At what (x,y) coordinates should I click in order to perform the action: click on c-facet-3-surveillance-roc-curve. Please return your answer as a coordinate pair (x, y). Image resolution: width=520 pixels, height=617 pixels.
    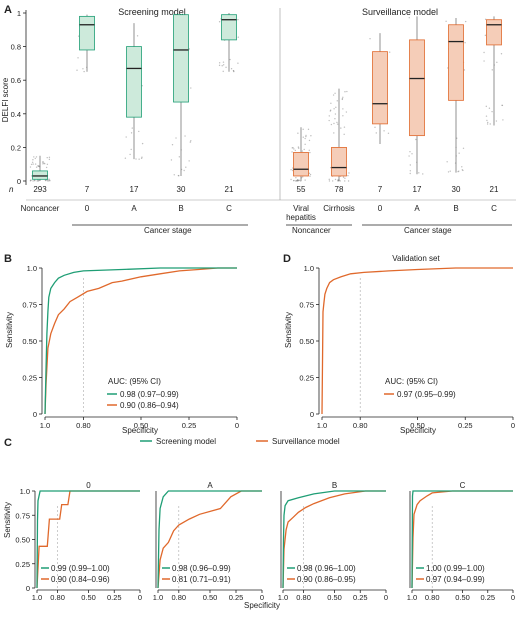
    Looking at the image, I should click on (462, 539).